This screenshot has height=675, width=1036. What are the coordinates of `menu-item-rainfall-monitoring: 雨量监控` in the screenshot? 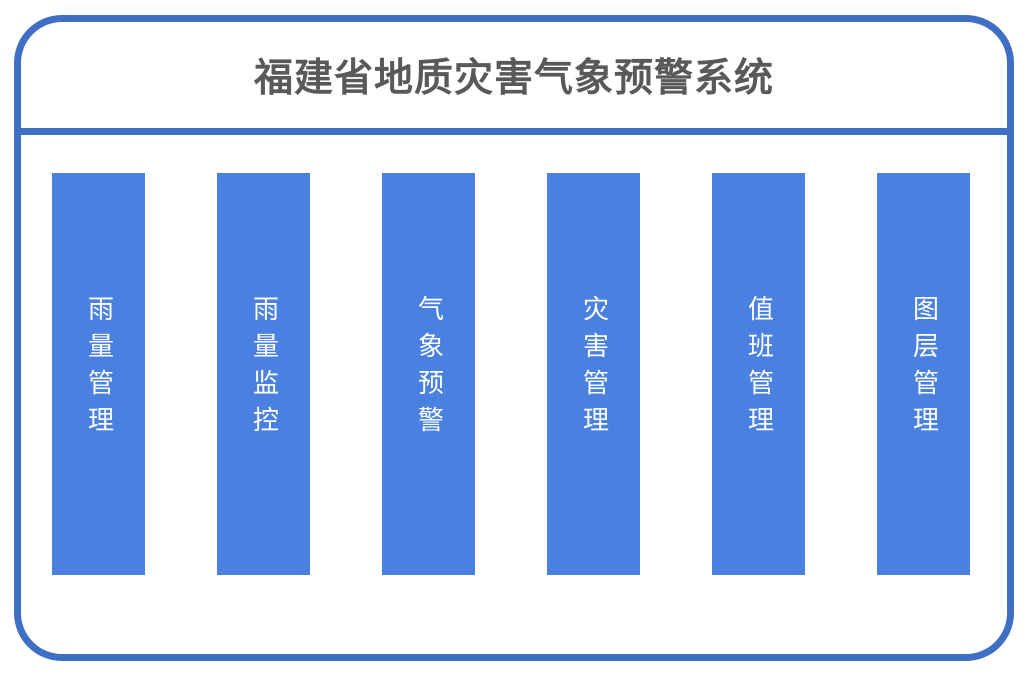 It's located at (263, 374).